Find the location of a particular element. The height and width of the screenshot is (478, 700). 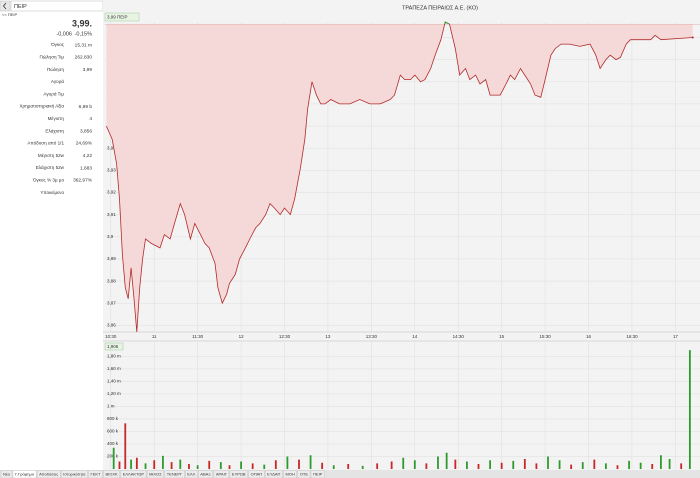

tab: ΟΠΑΠ is located at coordinates (256, 474).